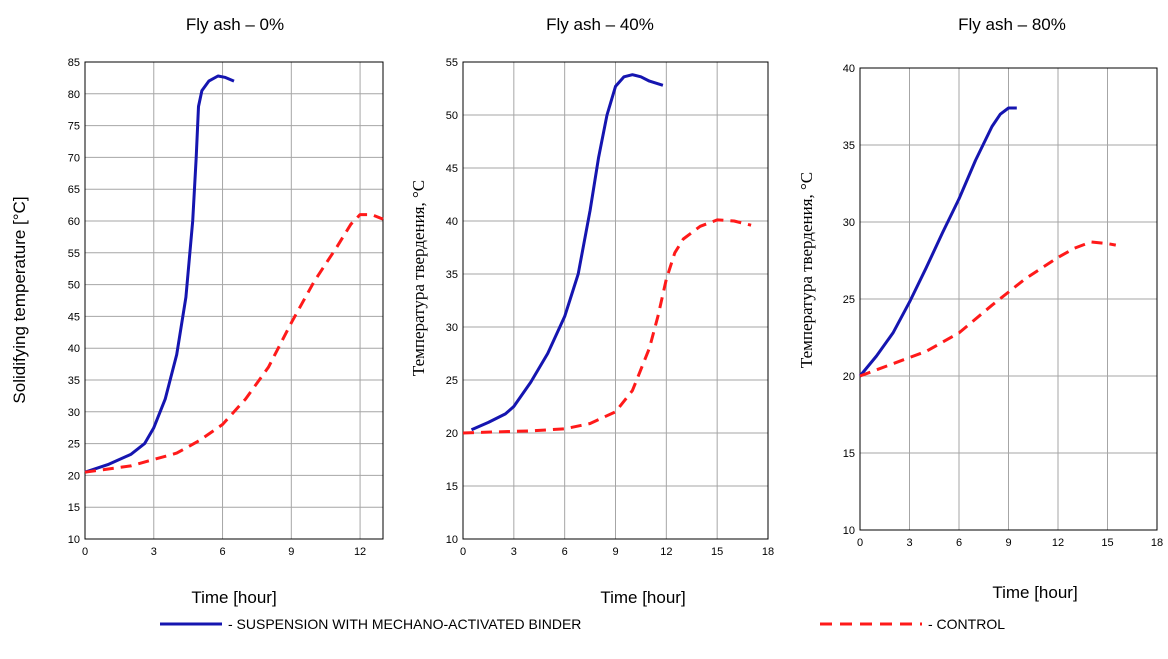 The image size is (1168, 659). What do you see at coordinates (74, 190) in the screenshot?
I see `y-tick-label: 65` at bounding box center [74, 190].